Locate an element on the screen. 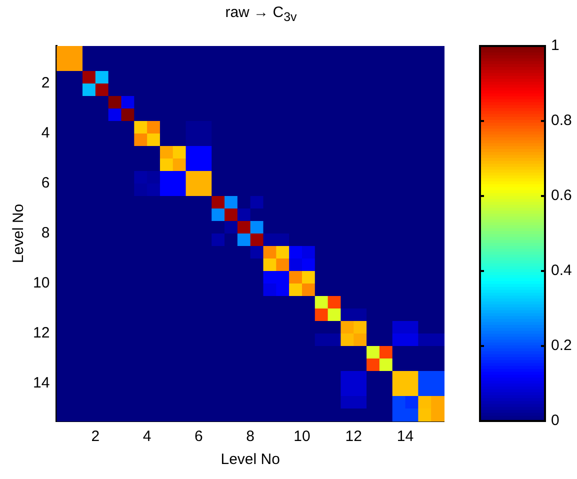 This screenshot has height=479, width=577. x-tick-label: 8 is located at coordinates (250, 437).